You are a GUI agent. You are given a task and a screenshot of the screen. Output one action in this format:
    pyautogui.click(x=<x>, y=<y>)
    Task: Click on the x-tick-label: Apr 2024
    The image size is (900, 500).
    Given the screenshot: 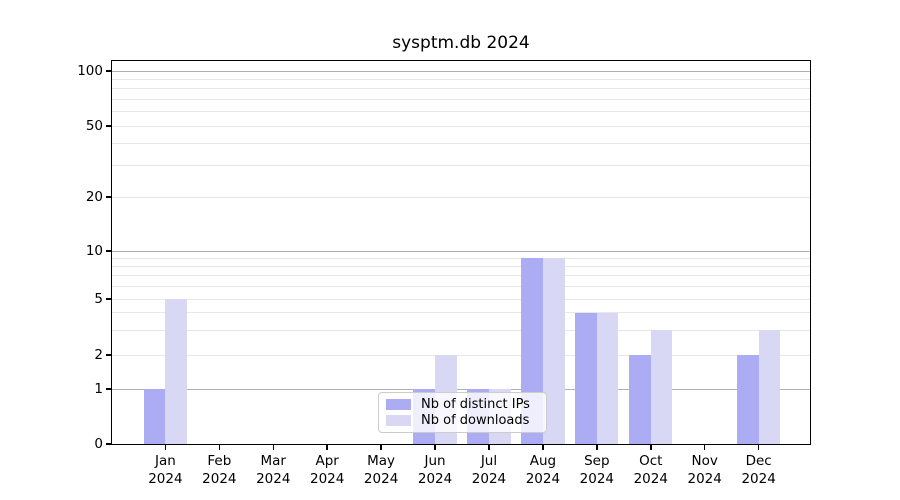 What is the action you would take?
    pyautogui.click(x=327, y=470)
    